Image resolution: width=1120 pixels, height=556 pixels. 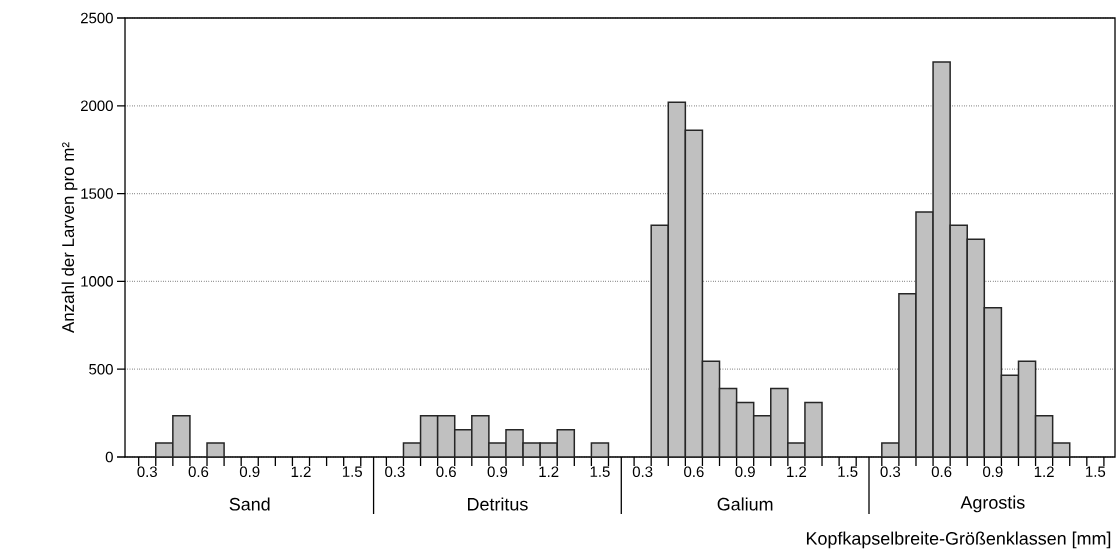 What do you see at coordinates (97, 281) in the screenshot?
I see `y-tick-label: 1000` at bounding box center [97, 281].